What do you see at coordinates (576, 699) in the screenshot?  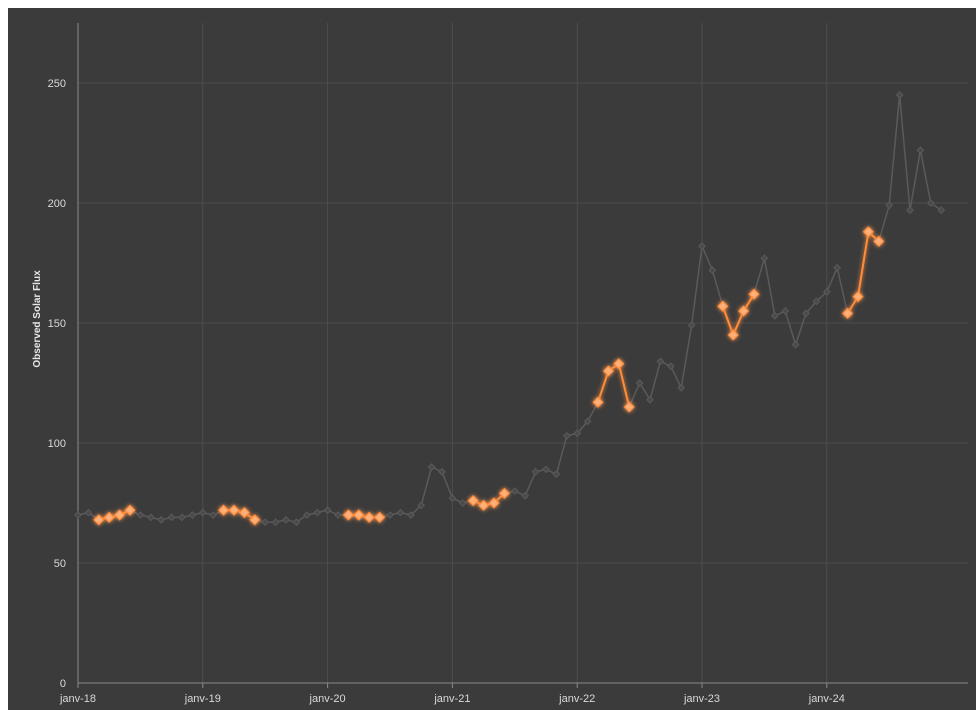 I see `x-tick-label: janv-22` at bounding box center [576, 699].